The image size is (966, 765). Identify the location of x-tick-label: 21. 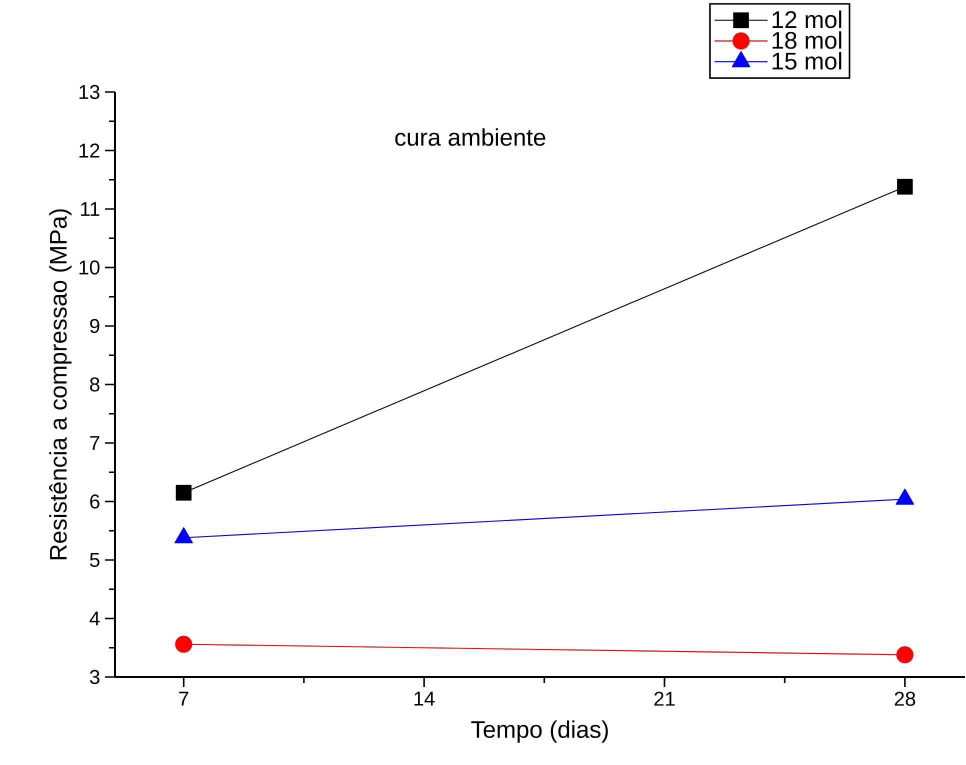
(664, 699).